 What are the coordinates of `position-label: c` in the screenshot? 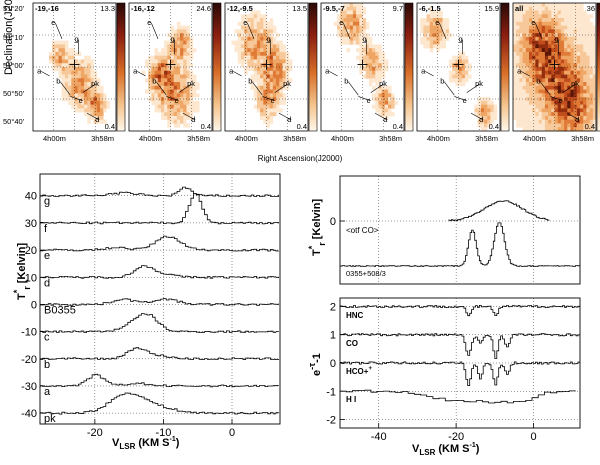 It's located at (561, 100).